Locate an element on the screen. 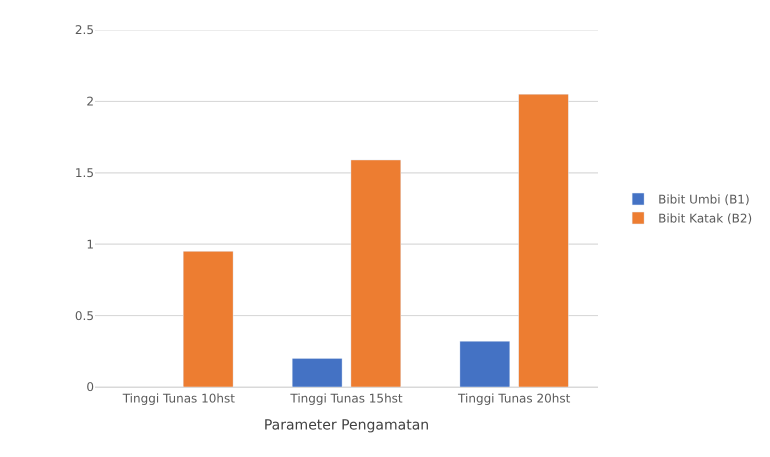  x-tick-label: Tinggi Tunas 20hst is located at coordinates (514, 398).